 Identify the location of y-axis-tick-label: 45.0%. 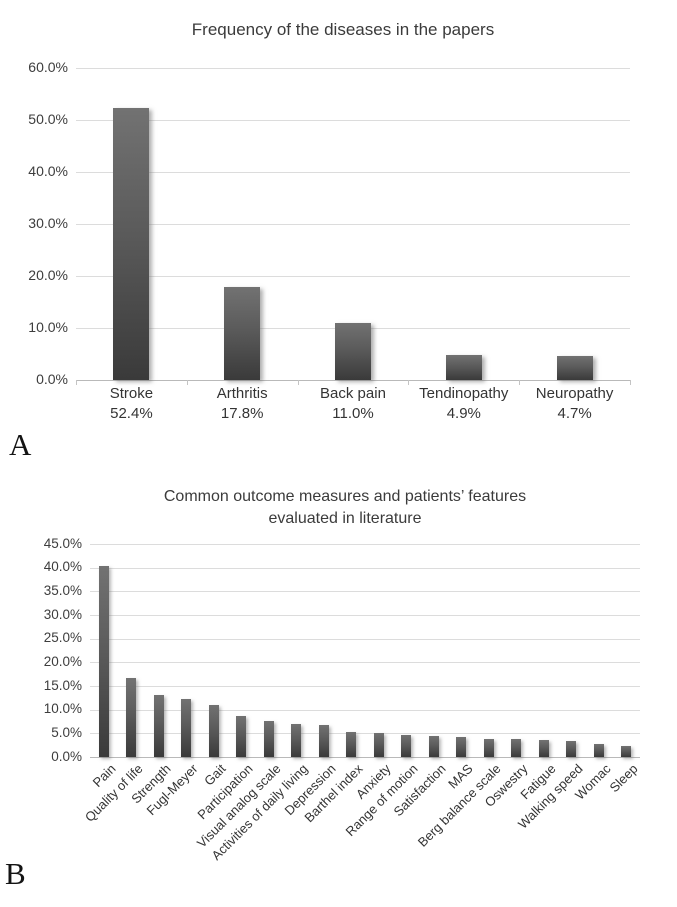
(62, 543).